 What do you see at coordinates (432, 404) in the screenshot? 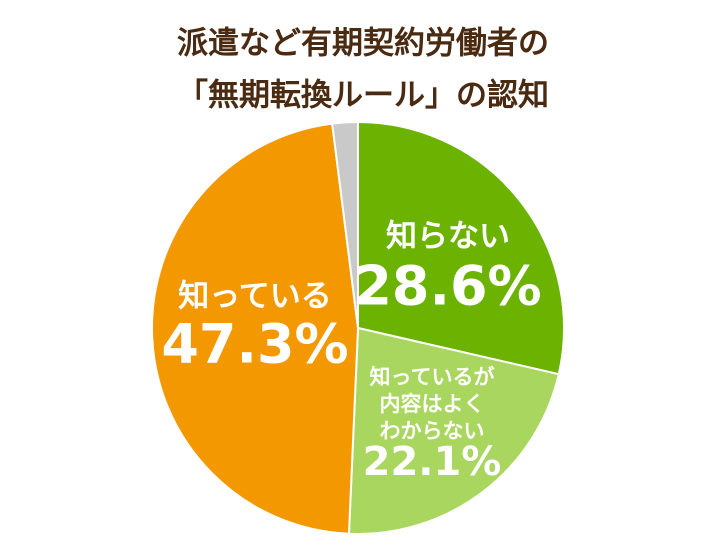
I see `slice-label: 知っているが内容はよくわからない` at bounding box center [432, 404].